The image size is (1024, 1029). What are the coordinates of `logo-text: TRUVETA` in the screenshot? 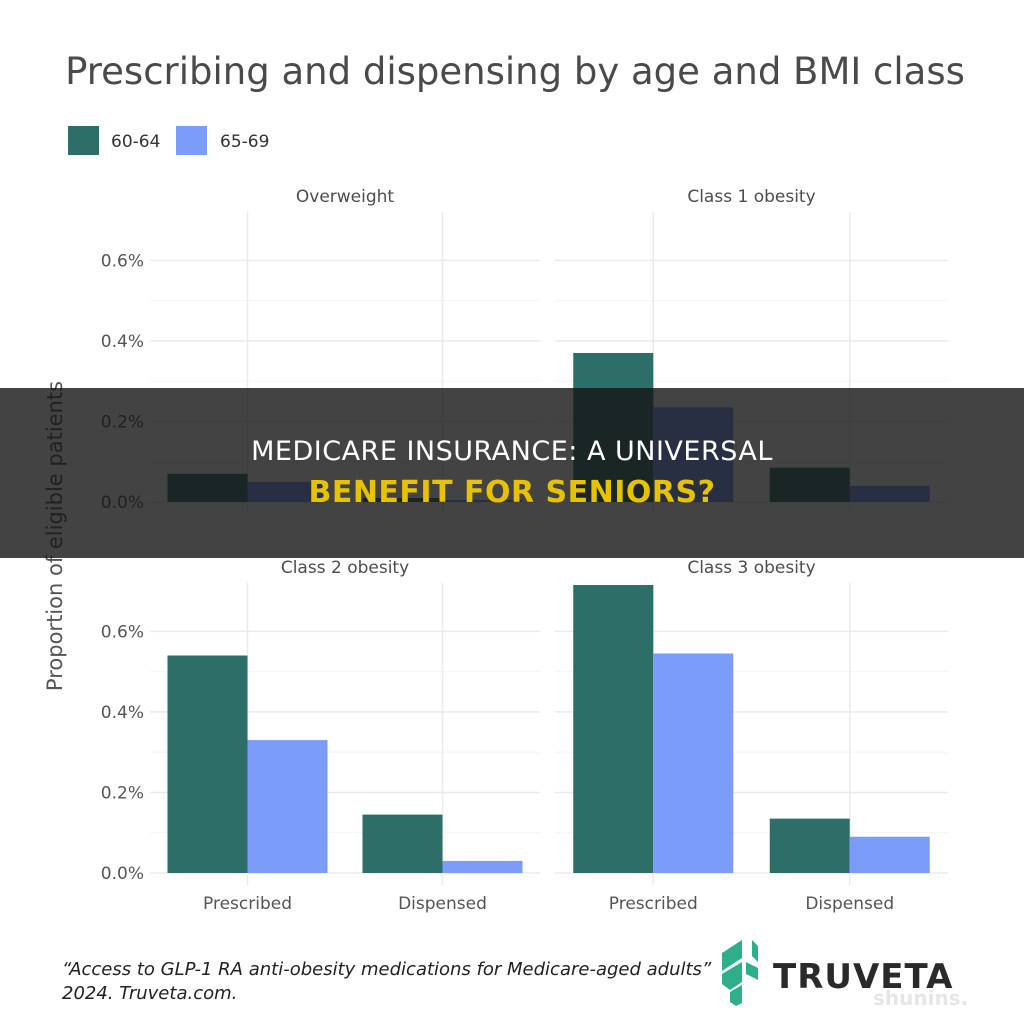 It's located at (863, 977).